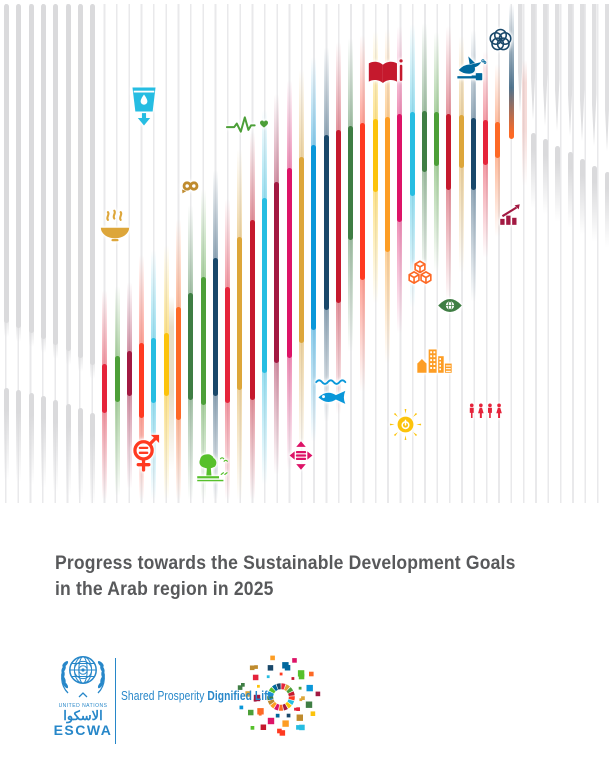 The height and width of the screenshot is (776, 609). What do you see at coordinates (115, 227) in the screenshot?
I see `sdg-2-zero-hunger-icon` at bounding box center [115, 227].